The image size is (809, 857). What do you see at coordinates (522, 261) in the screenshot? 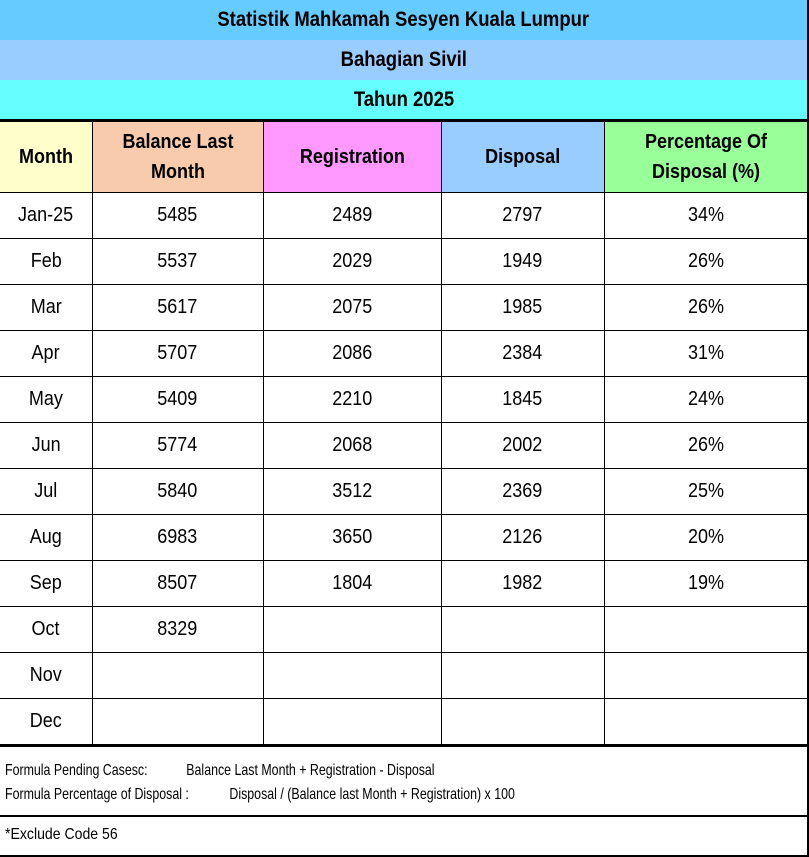
I see `disposal-value: 1949` at bounding box center [522, 261].